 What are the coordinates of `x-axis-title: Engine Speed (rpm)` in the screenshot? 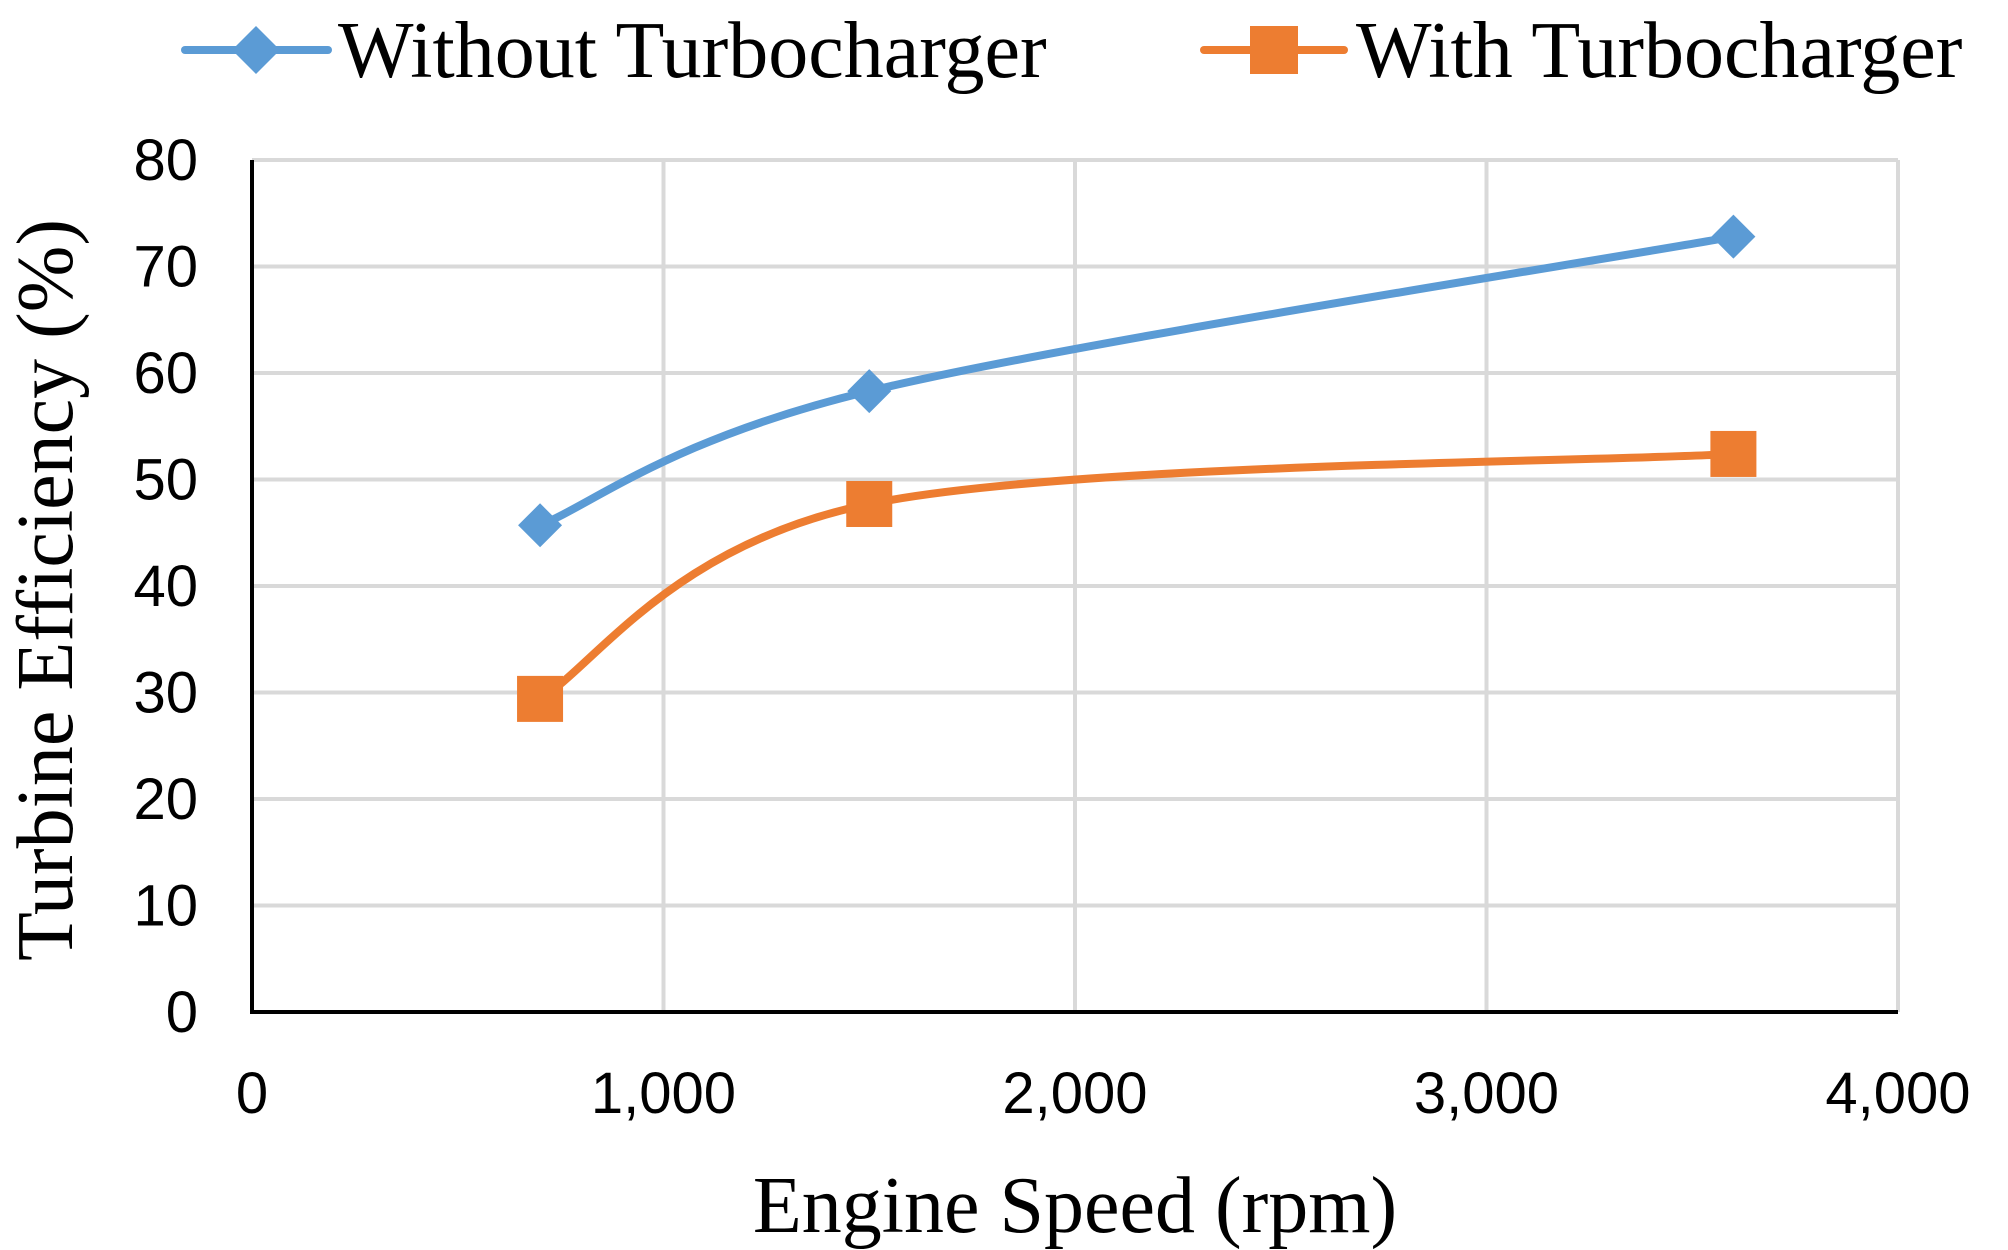 It's located at (1075, 1206).